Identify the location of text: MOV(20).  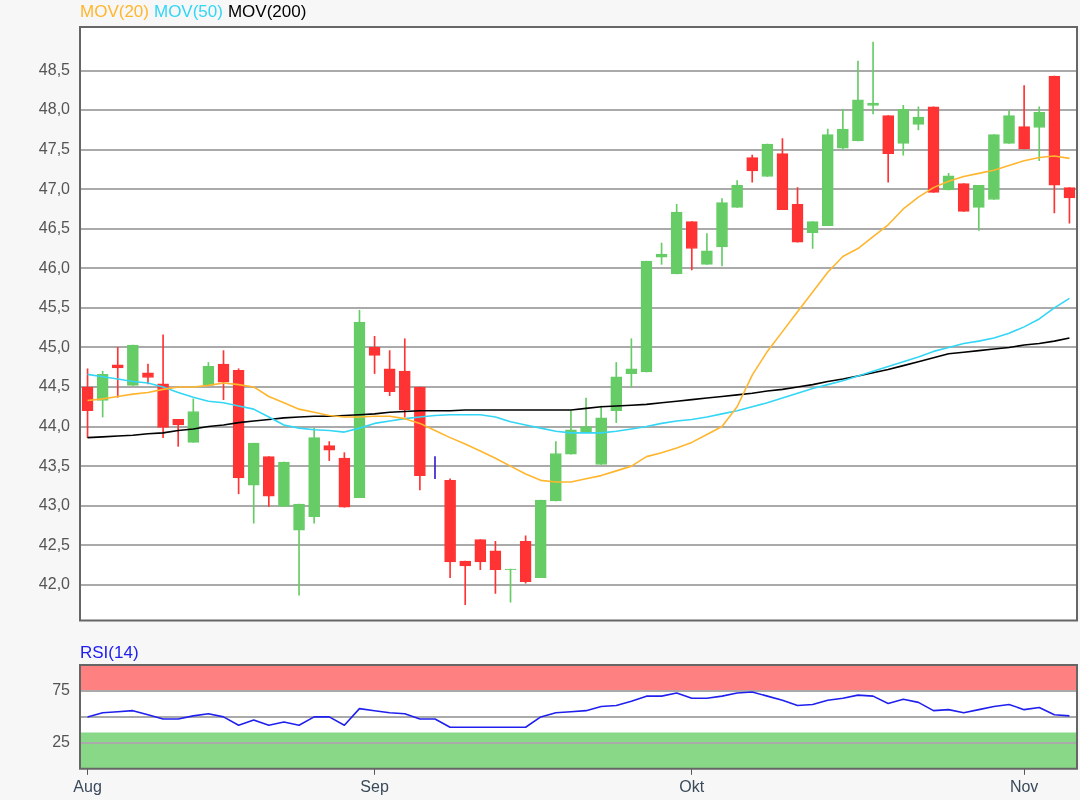
(114, 12).